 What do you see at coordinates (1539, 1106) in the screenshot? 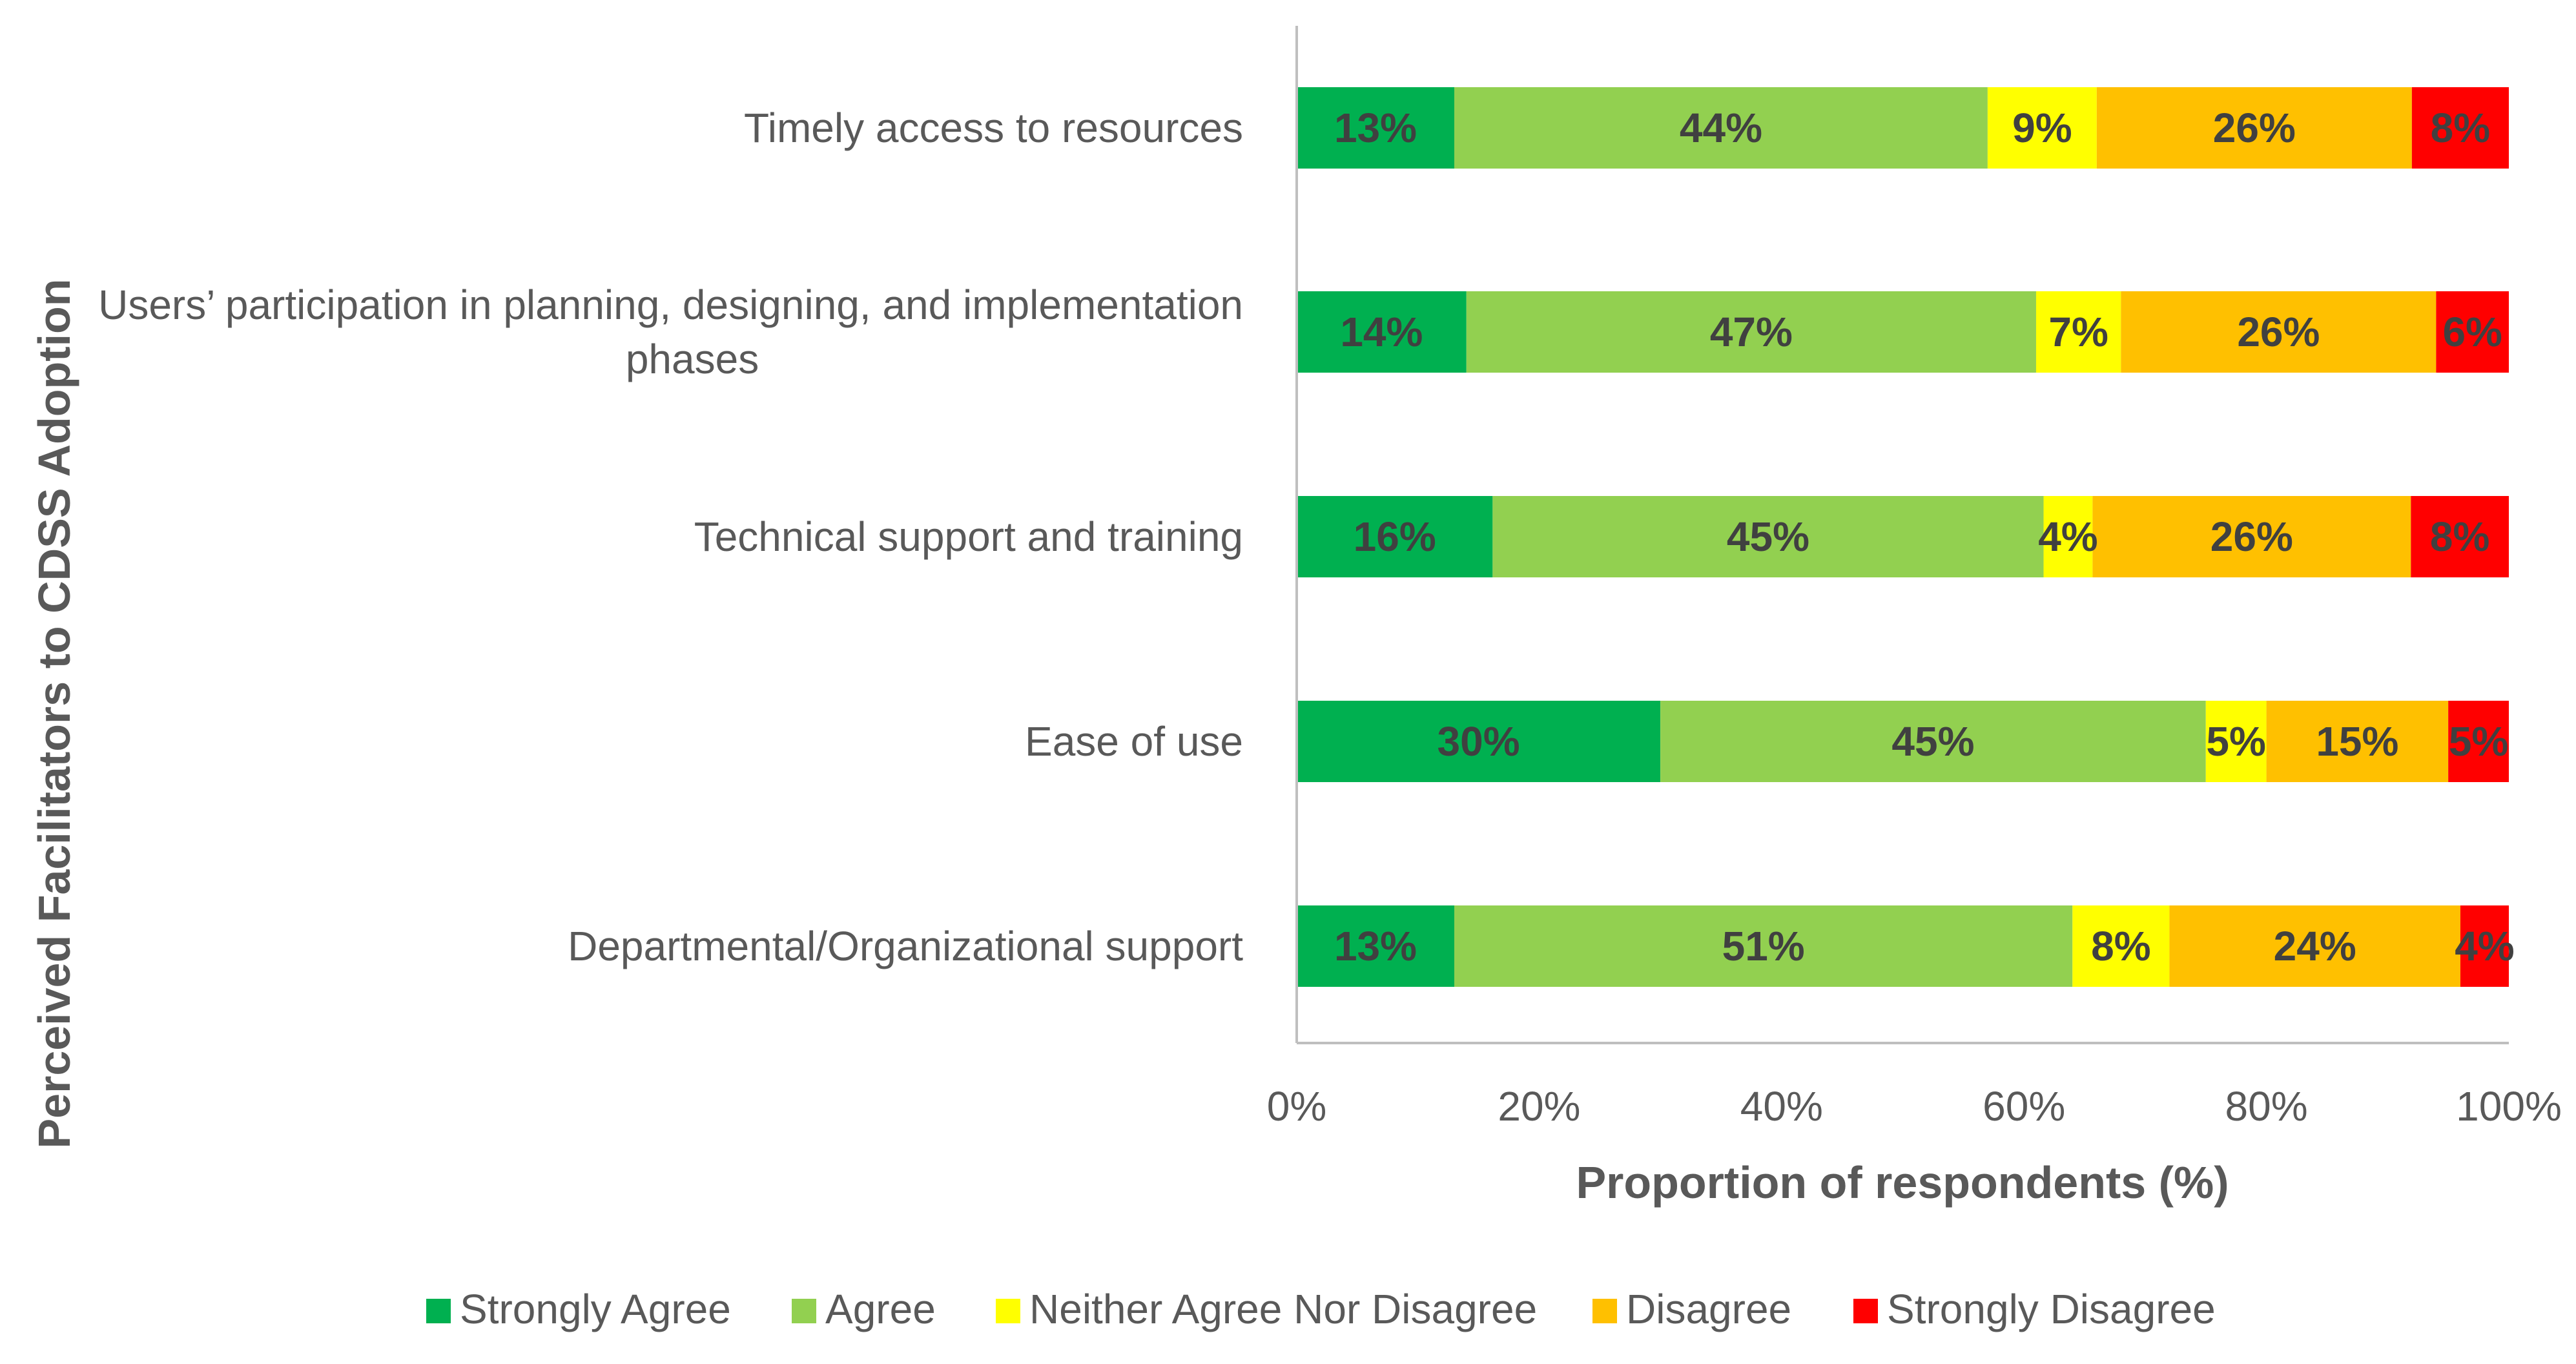
I see `x-tick-label-2: 20%` at bounding box center [1539, 1106].